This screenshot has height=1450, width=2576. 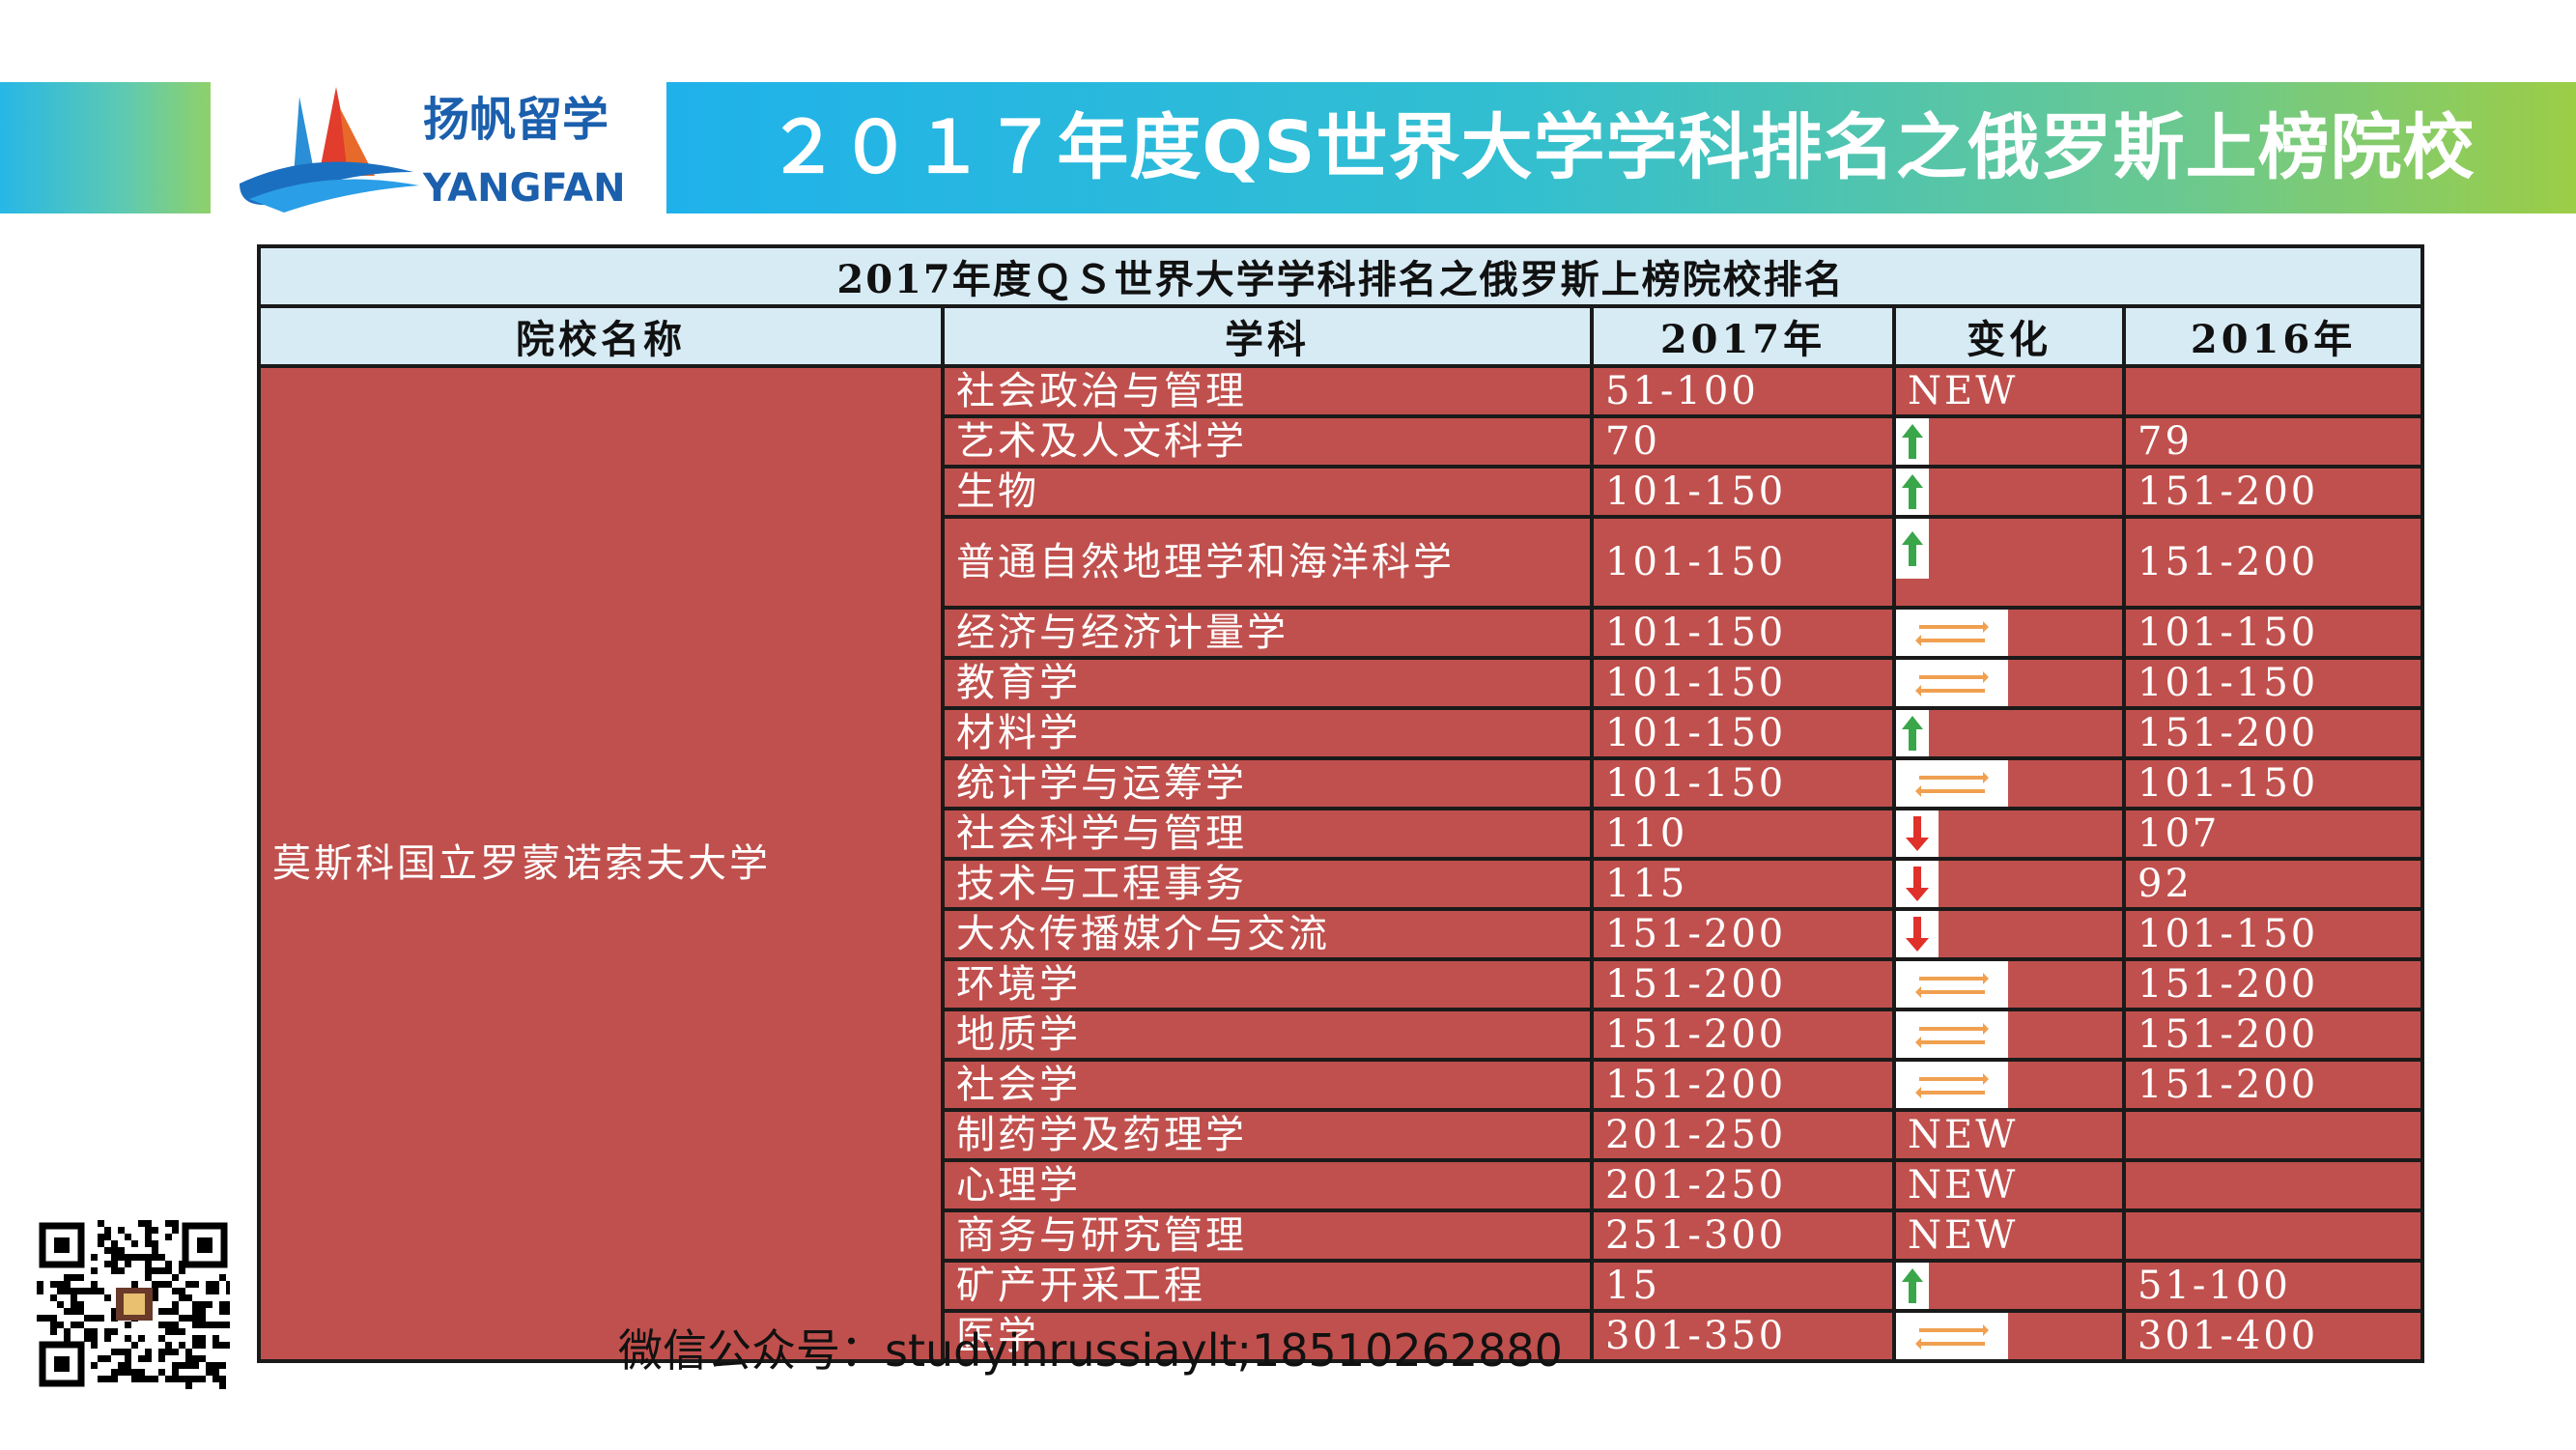 What do you see at coordinates (2273, 336) in the screenshot?
I see `header-2016: 2016年` at bounding box center [2273, 336].